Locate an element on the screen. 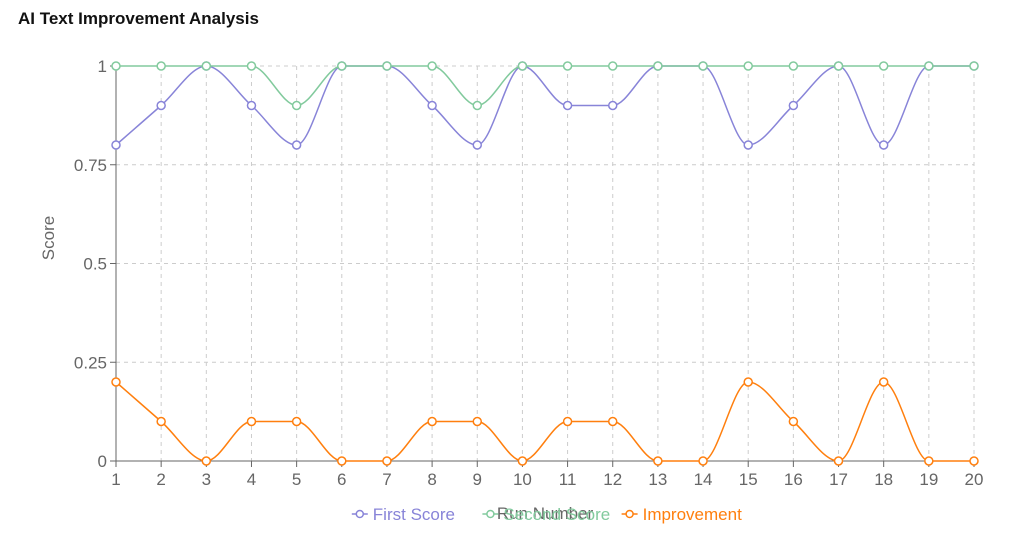 The width and height of the screenshot is (1024, 543). y-tick-label: 0 is located at coordinates (102, 461).